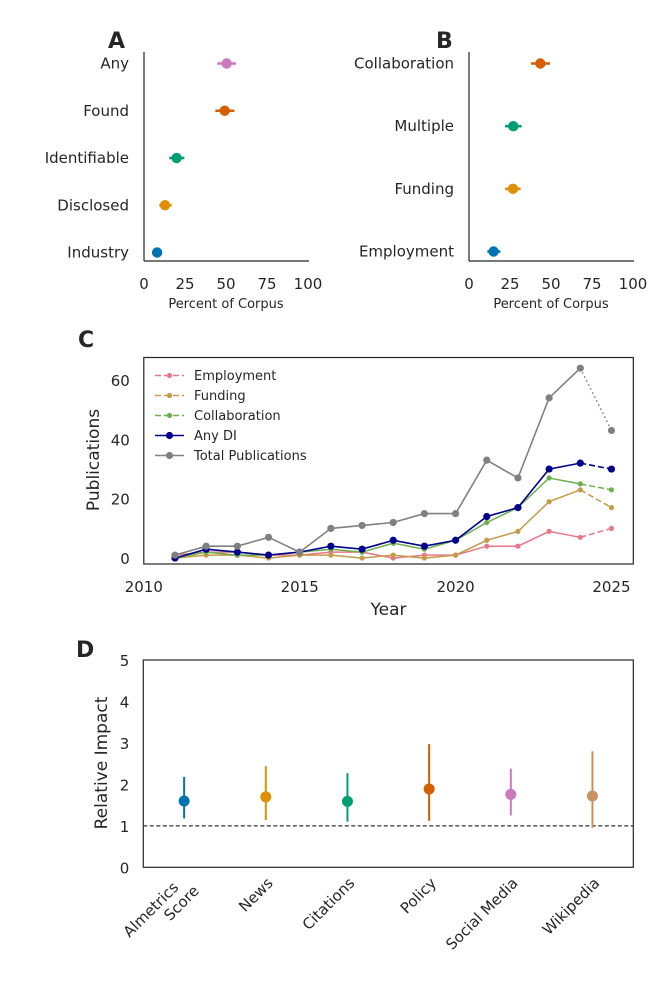 This screenshot has height=990, width=668. What do you see at coordinates (169, 435) in the screenshot?
I see `legend-marker-any-di` at bounding box center [169, 435].